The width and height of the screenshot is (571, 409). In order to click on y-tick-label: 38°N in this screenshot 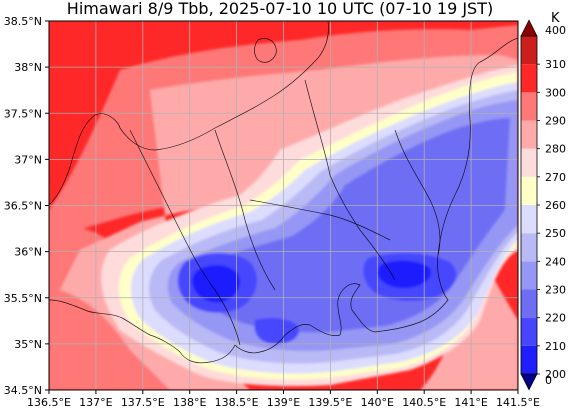, I will do `click(28, 67)`.